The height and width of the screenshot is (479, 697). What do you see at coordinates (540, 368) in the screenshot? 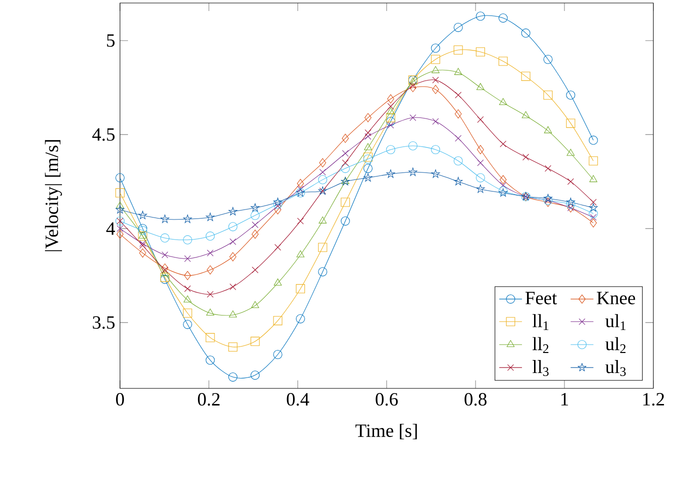
I see `legend-label: ll$_{3}$` at bounding box center [540, 368].